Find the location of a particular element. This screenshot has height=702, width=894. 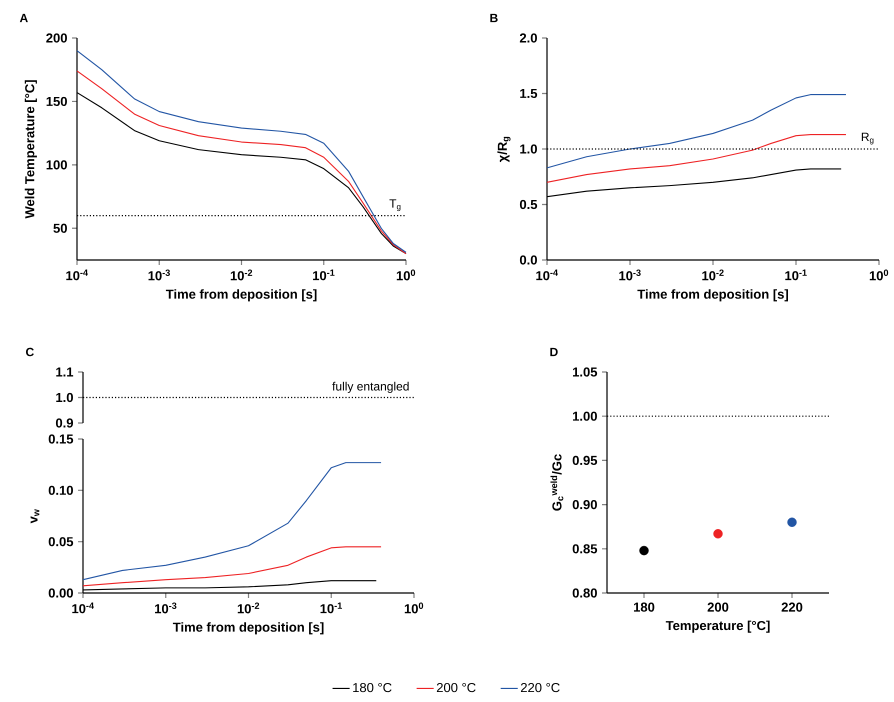

legend-label: 180 °C is located at coordinates (372, 687).